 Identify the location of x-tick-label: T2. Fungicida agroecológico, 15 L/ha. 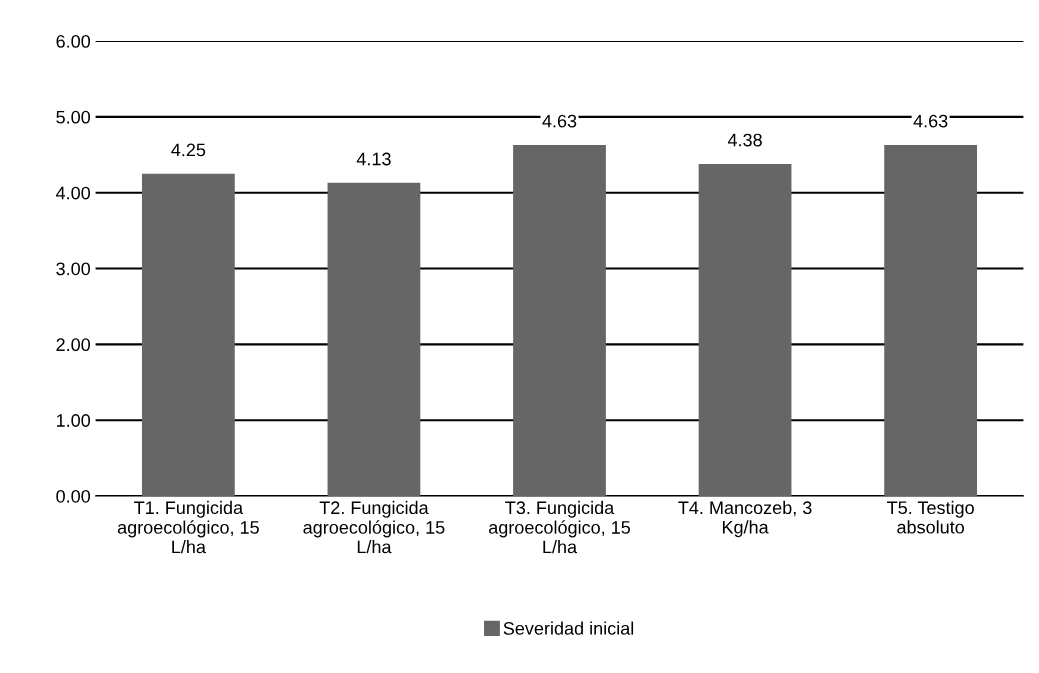
(374, 527).